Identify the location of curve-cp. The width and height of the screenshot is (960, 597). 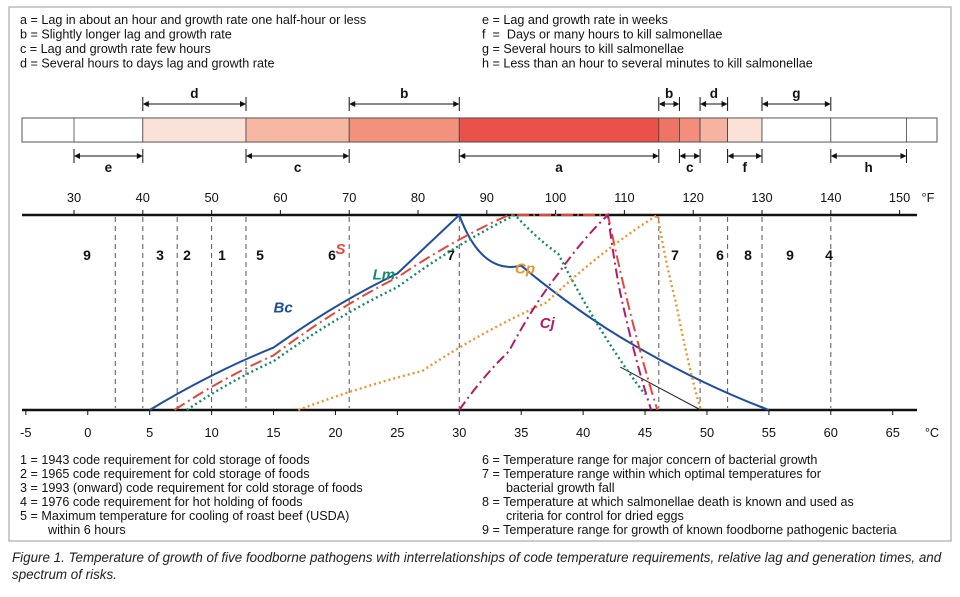
(499, 312).